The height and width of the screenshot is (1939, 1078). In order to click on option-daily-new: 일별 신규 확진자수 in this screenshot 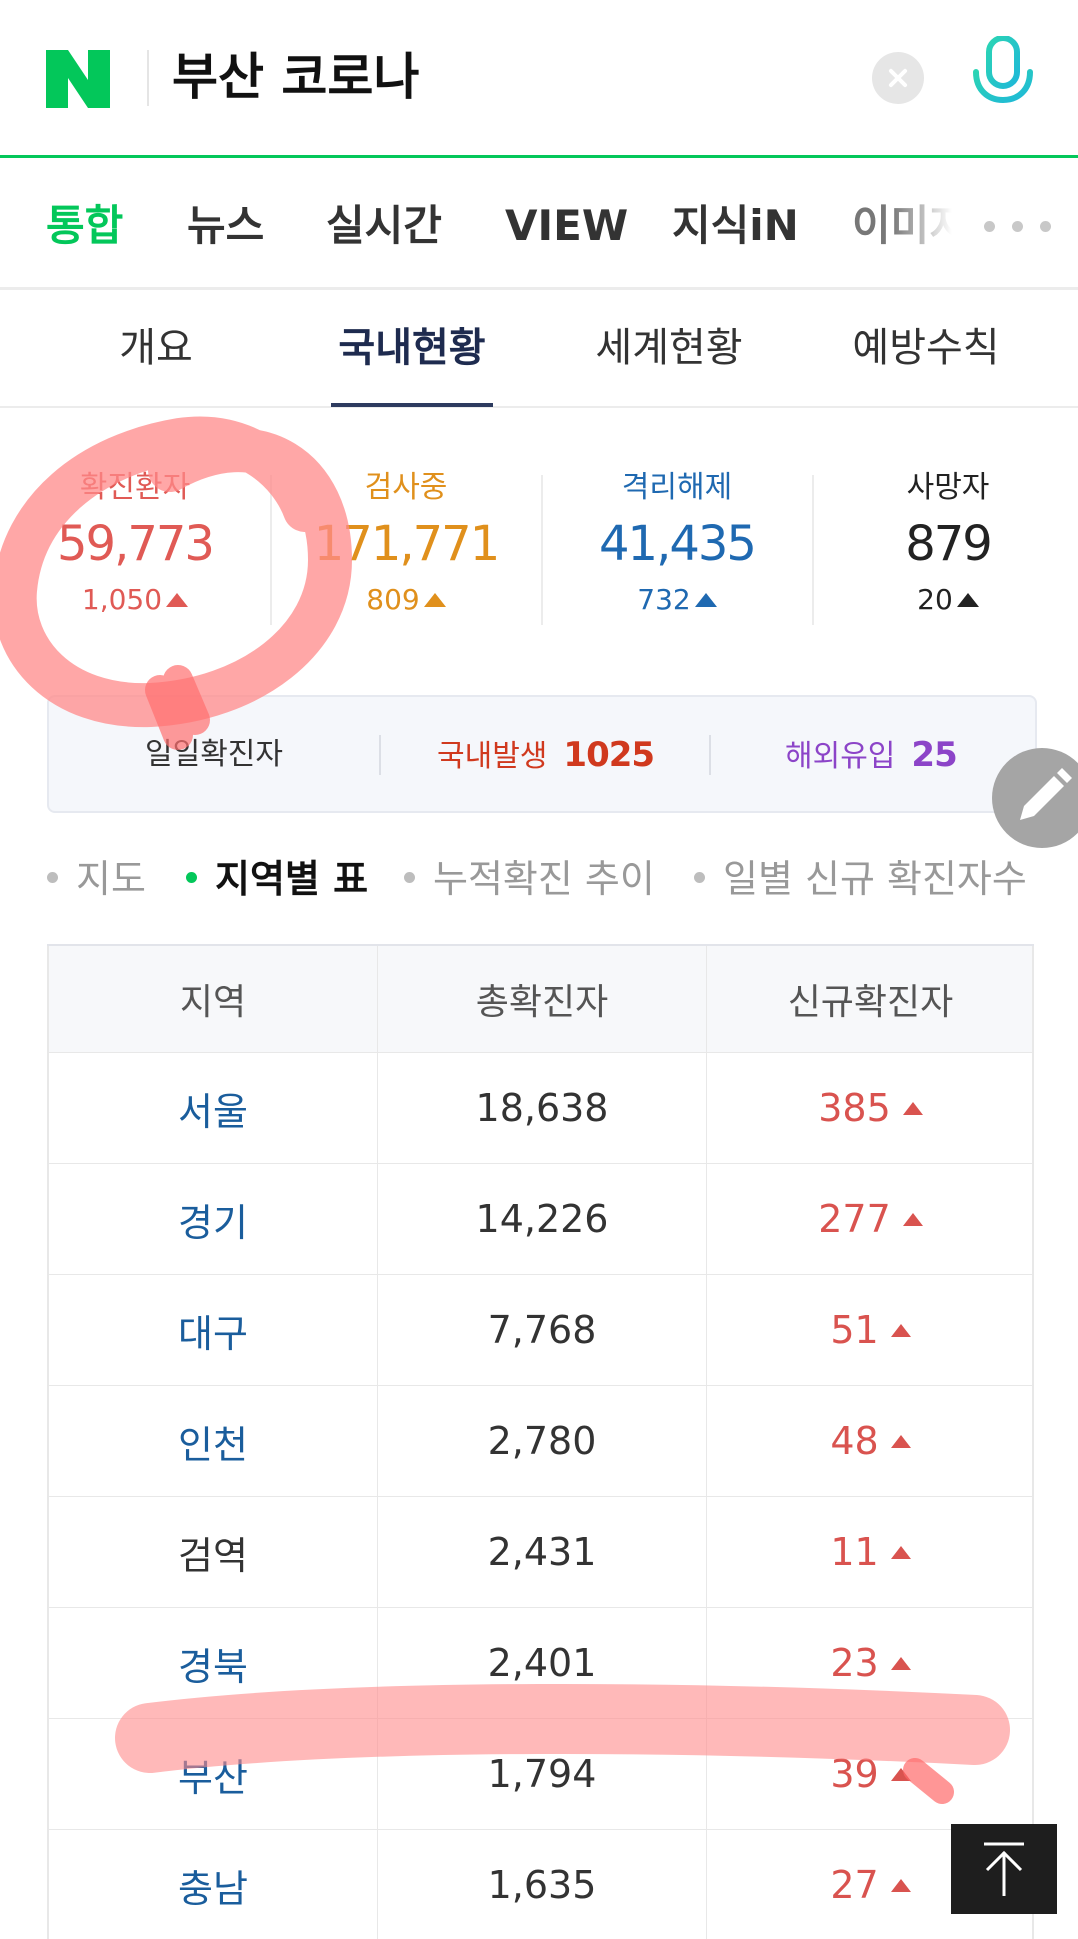, I will do `click(860, 879)`.